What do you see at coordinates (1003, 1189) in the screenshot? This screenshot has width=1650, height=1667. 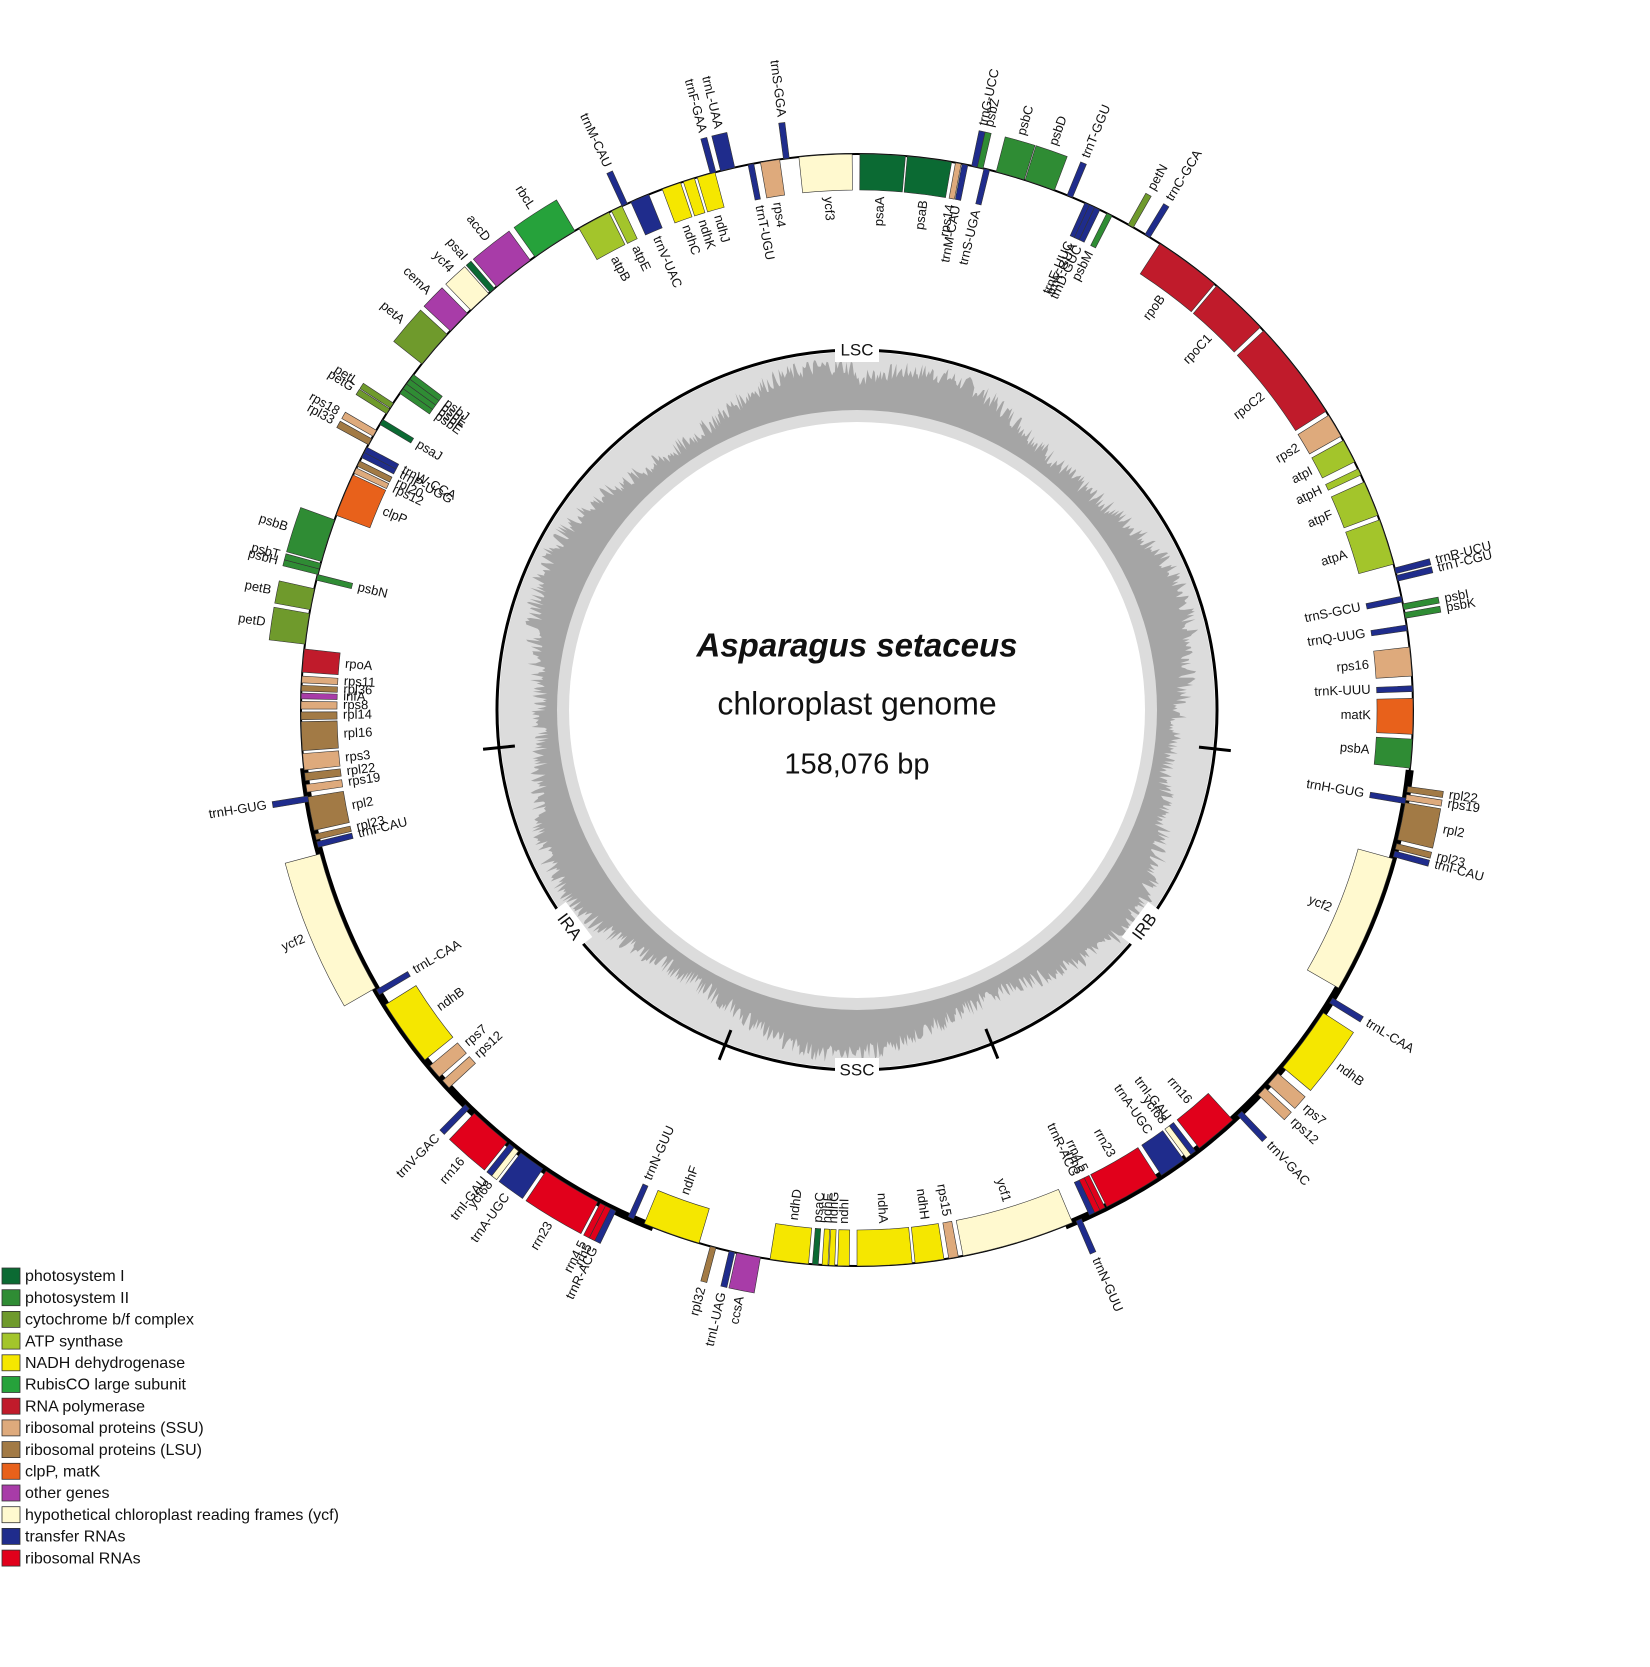 I see `gene-label: ycf1` at bounding box center [1003, 1189].